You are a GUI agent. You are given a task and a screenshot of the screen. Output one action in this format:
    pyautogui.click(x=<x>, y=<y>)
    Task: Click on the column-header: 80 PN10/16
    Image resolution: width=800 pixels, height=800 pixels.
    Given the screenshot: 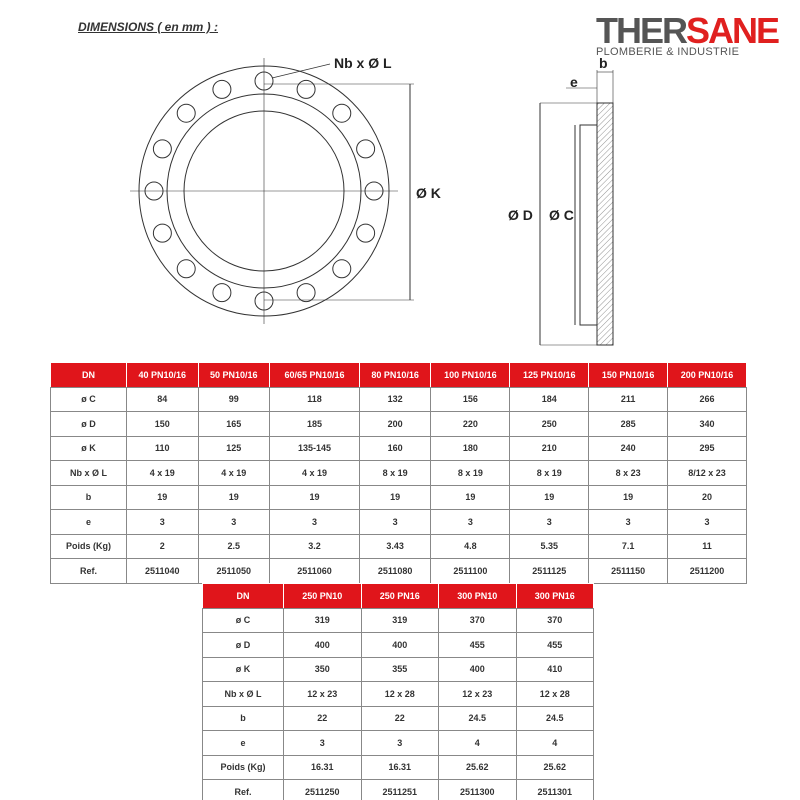 What is the action you would take?
    pyautogui.click(x=395, y=375)
    